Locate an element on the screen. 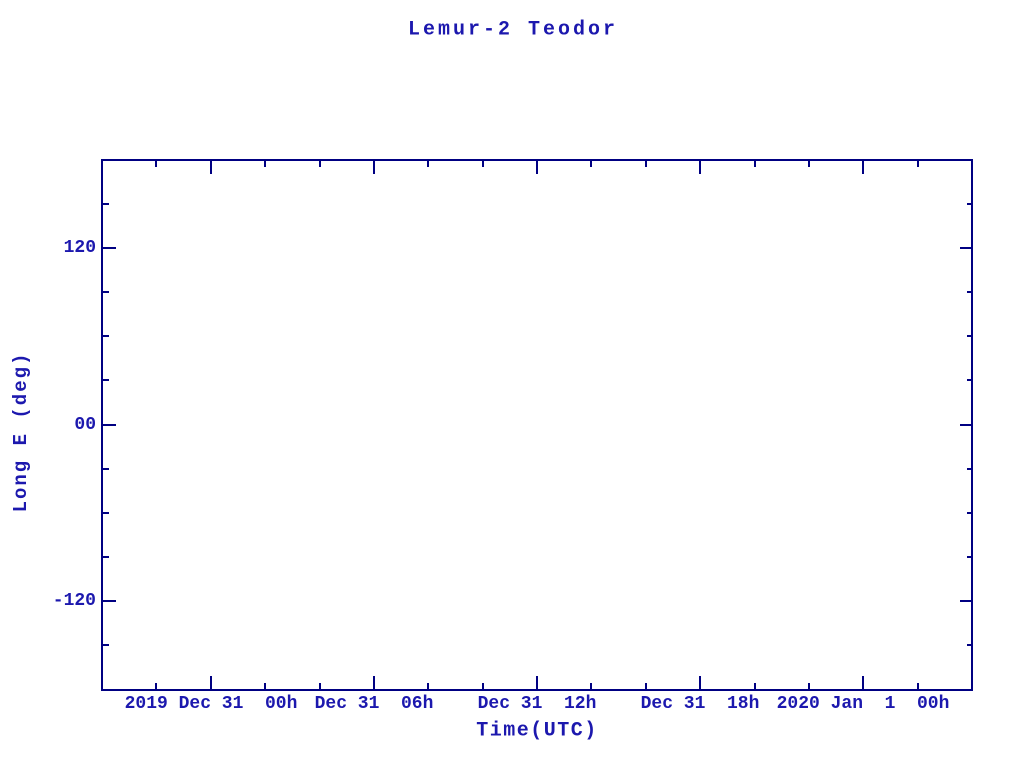 Image resolution: width=1024 pixels, height=768 pixels. x-tick-label: Dec 31 18h is located at coordinates (700, 704).